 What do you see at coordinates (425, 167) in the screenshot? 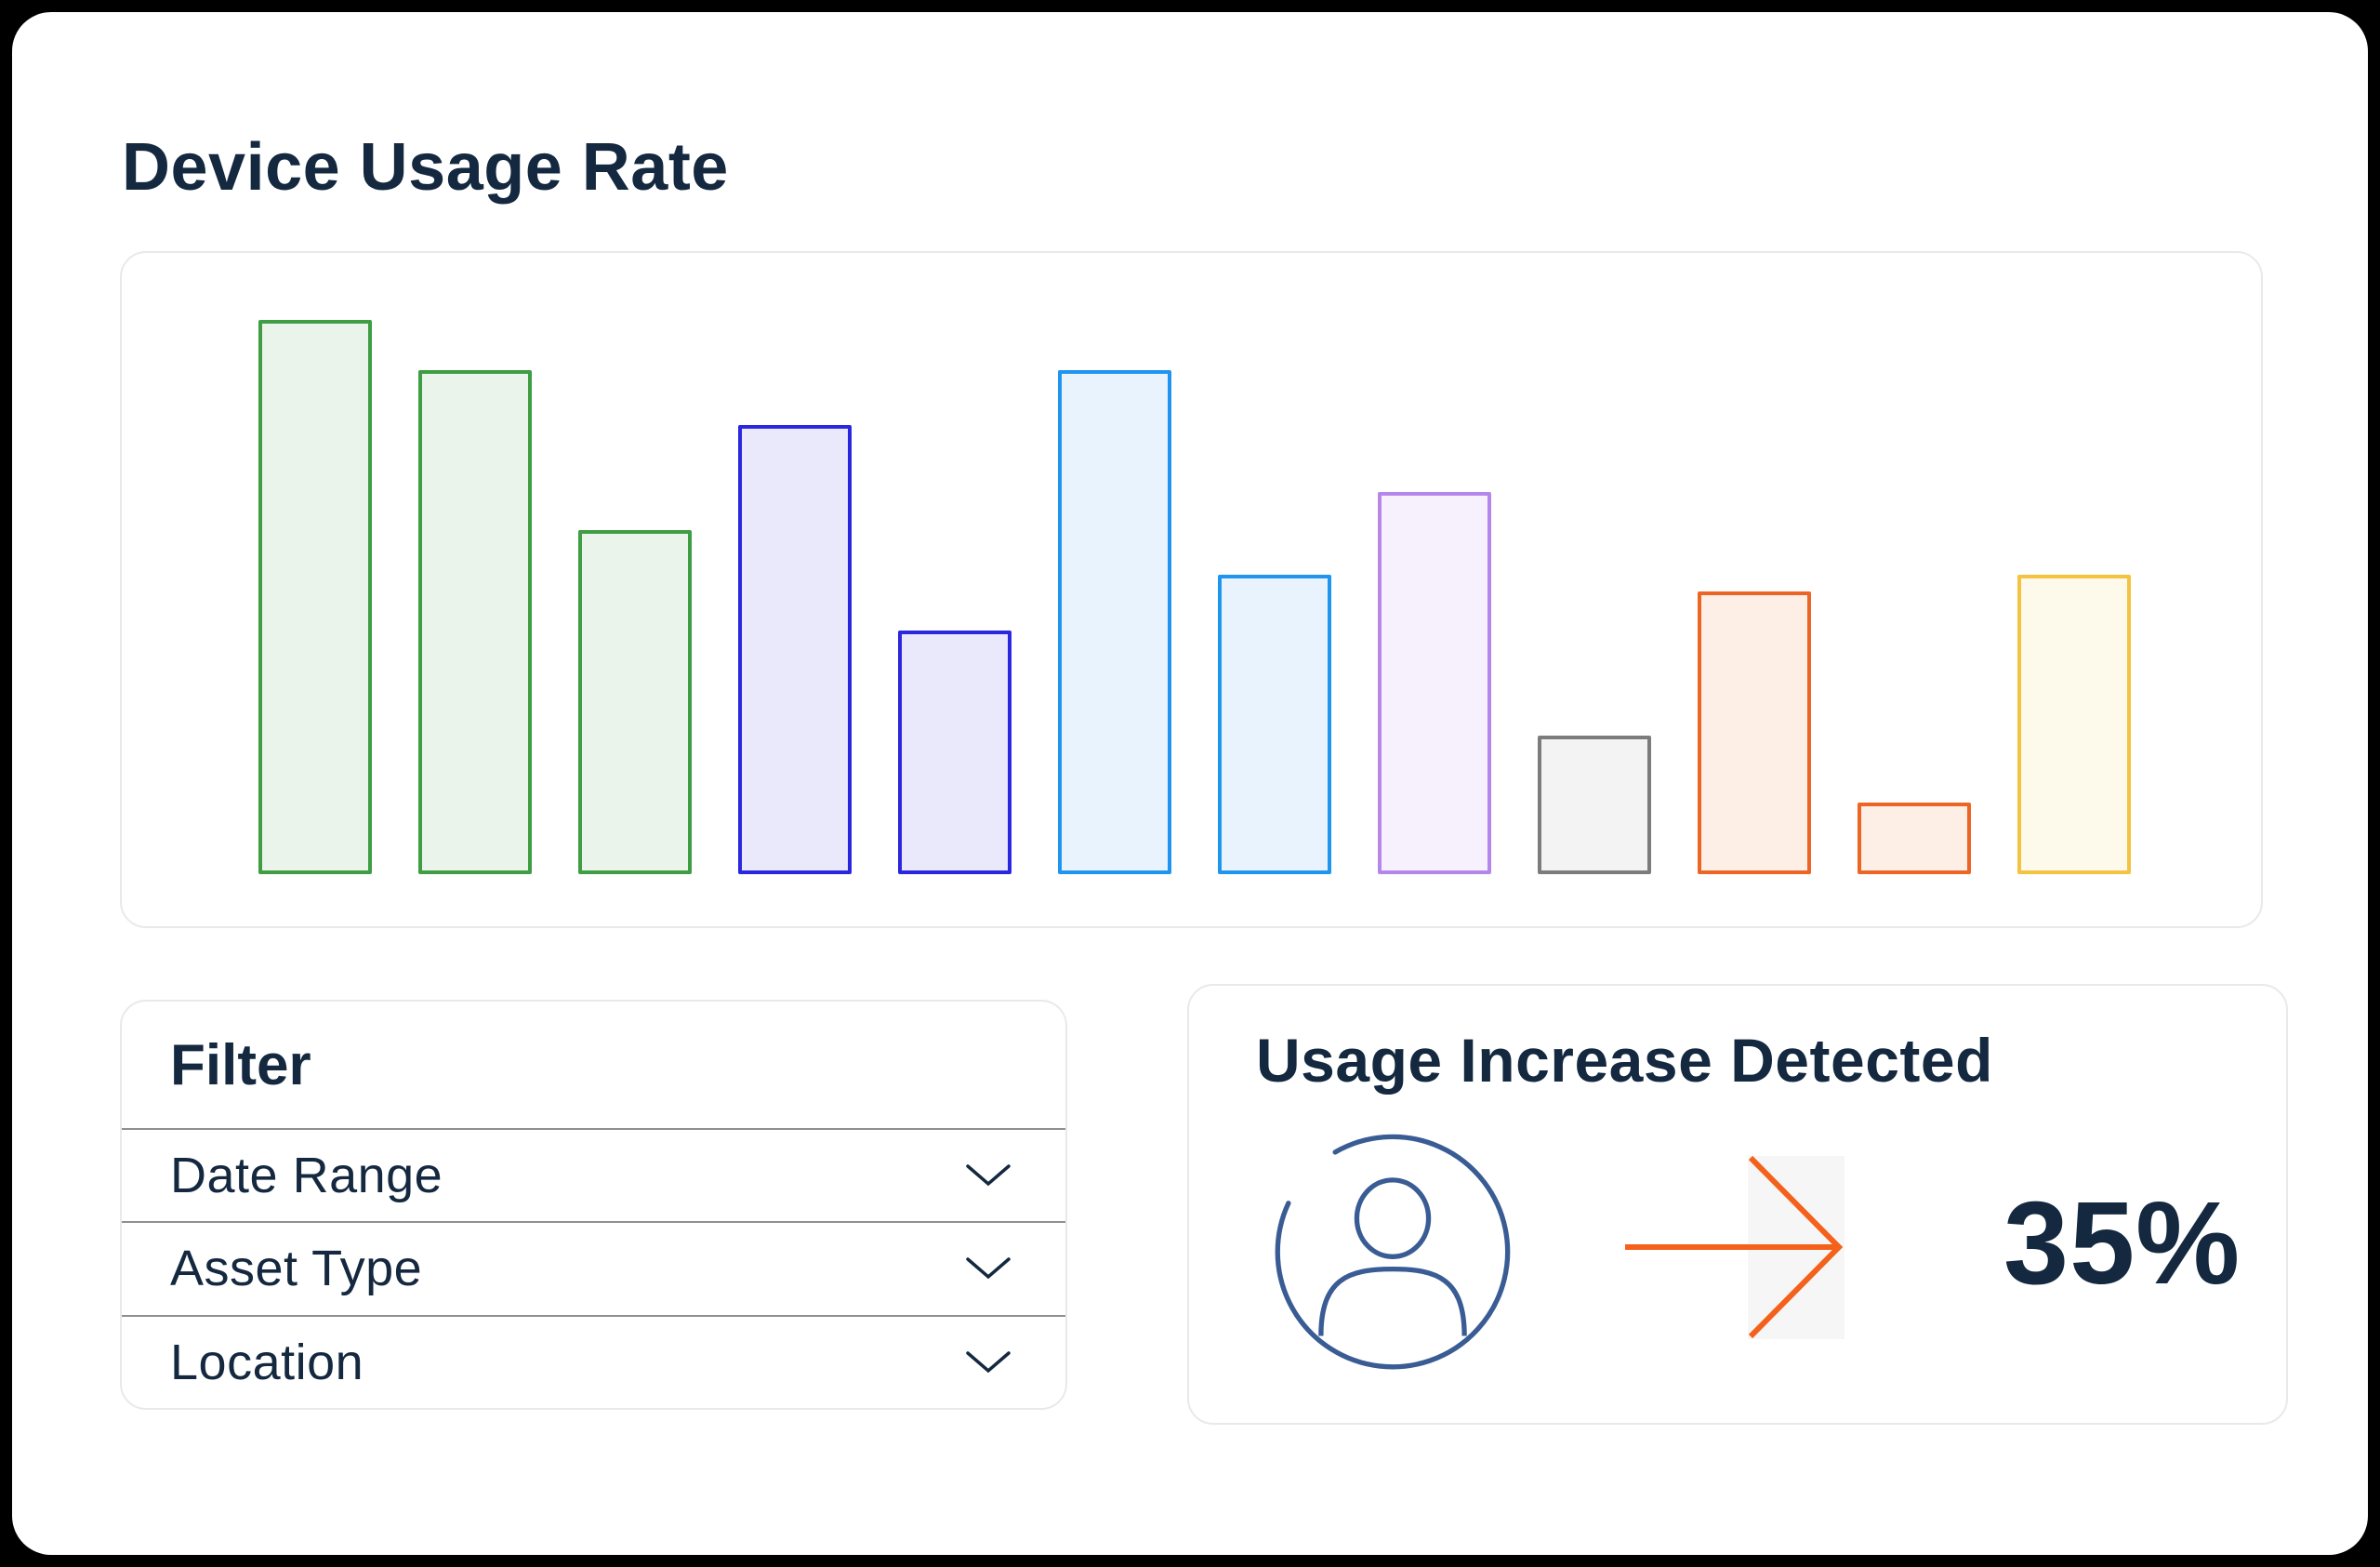
I see `page-title: Device Usage Rate` at bounding box center [425, 167].